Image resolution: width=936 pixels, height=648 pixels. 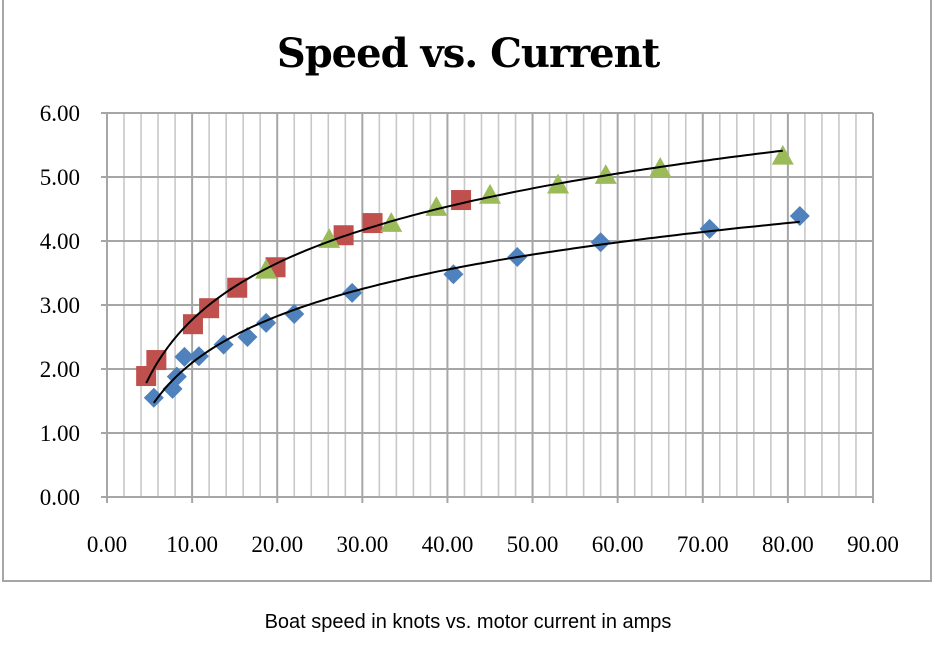 I want to click on x-tick-label: 70.00, so click(x=703, y=544).